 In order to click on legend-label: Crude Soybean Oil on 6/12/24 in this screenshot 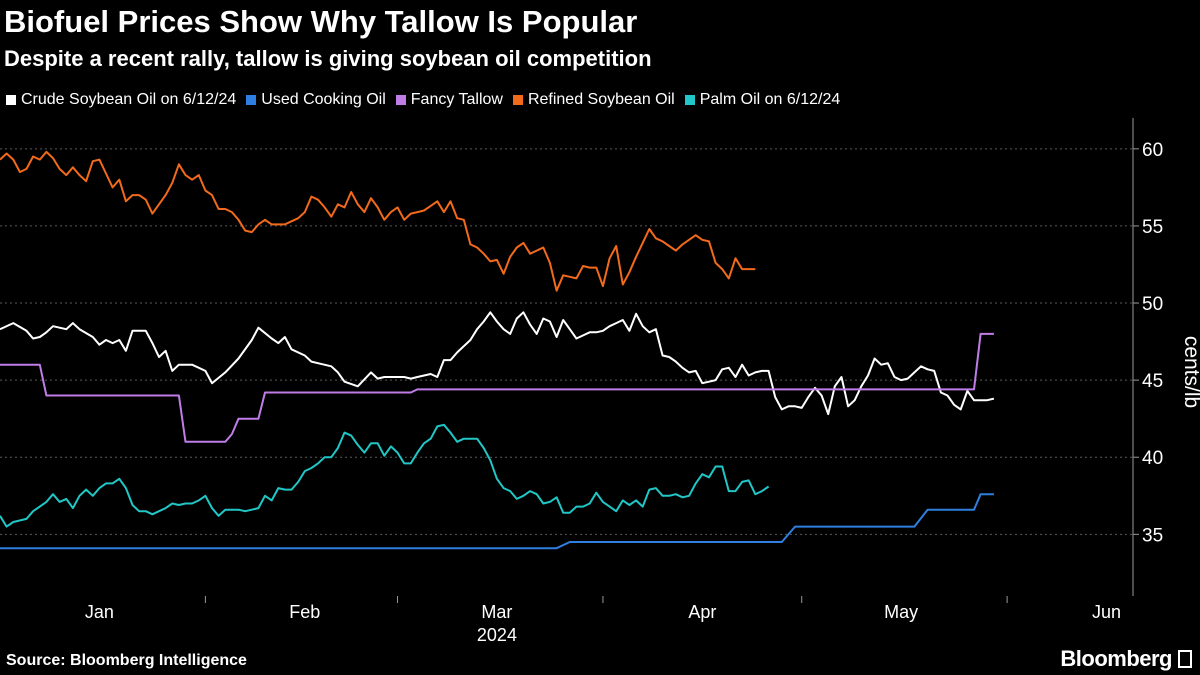, I will do `click(129, 99)`.